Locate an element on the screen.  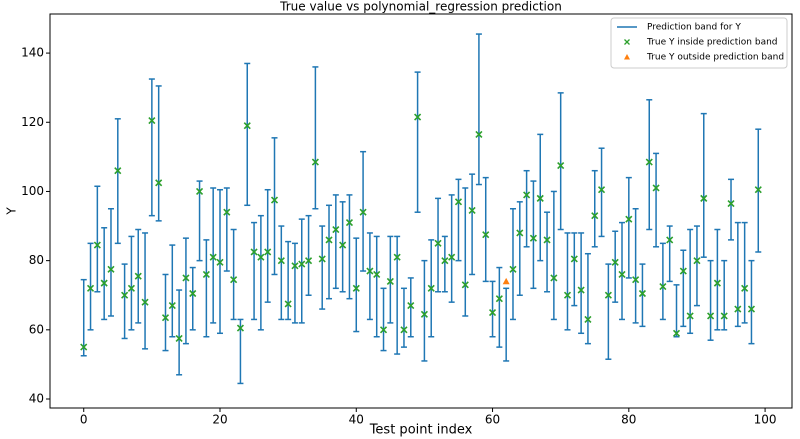
x-tick-label: 100 is located at coordinates (765, 420).